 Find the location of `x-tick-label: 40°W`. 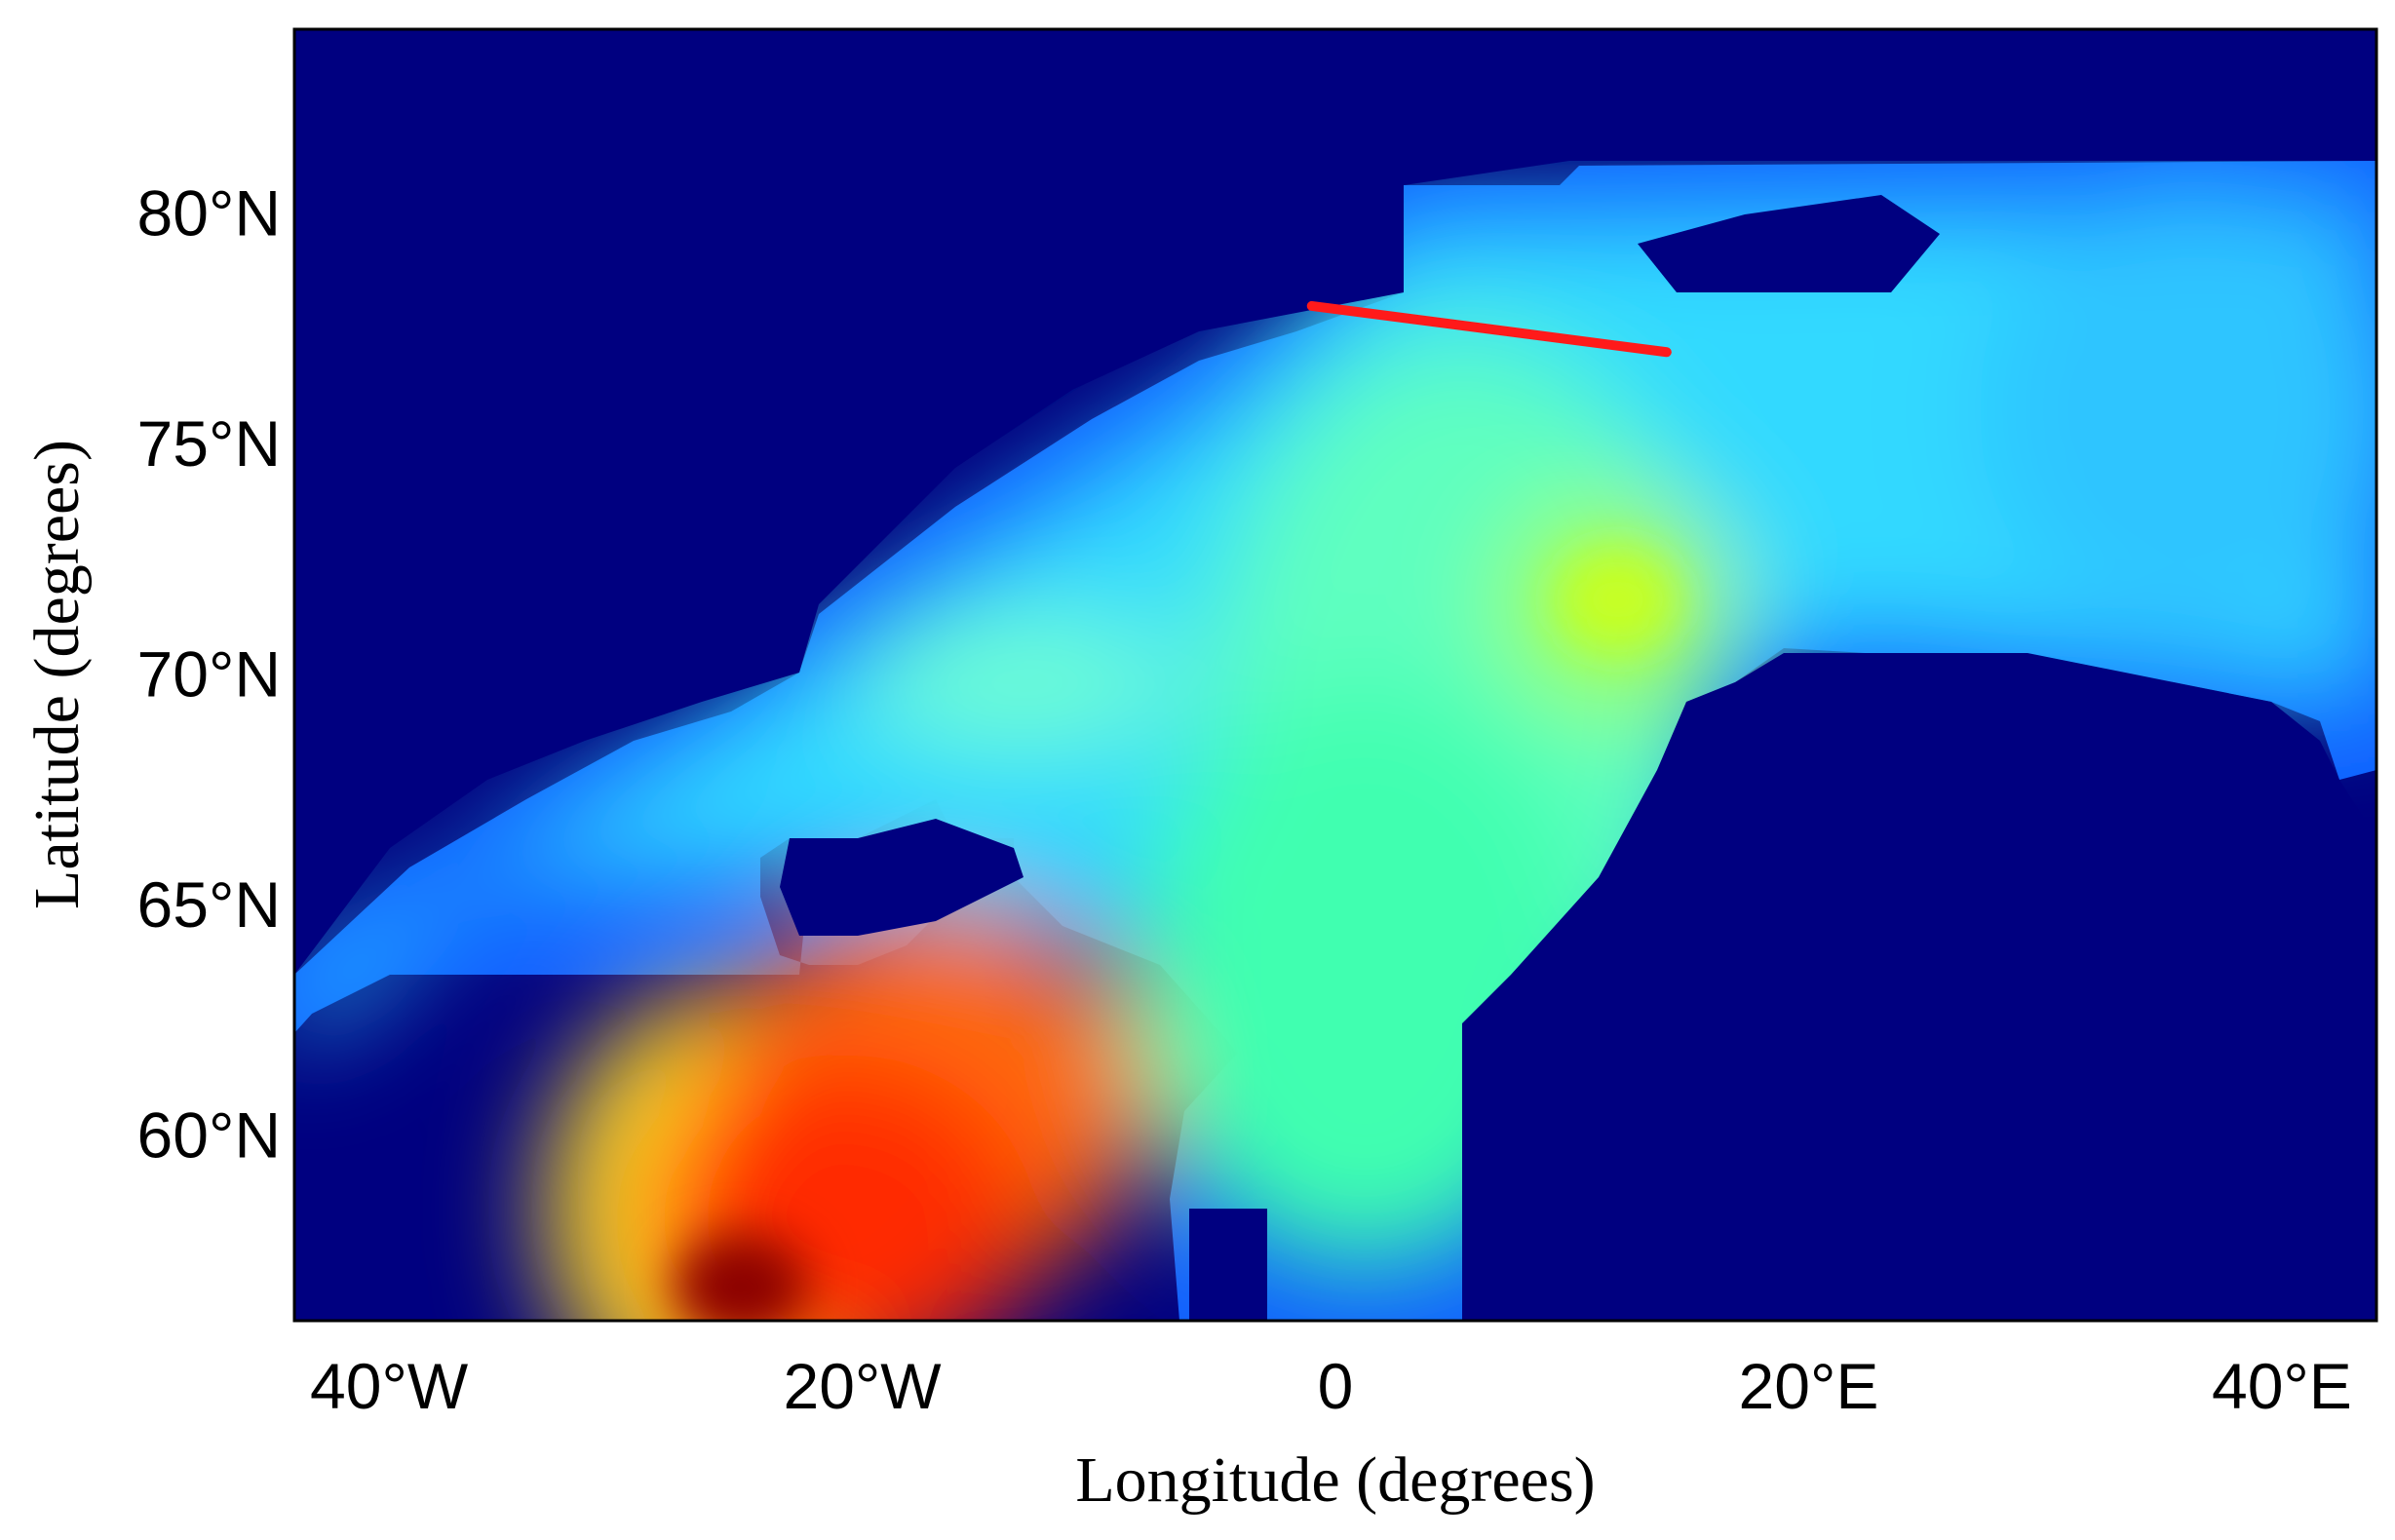

x-tick-label: 40°W is located at coordinates (389, 1386).